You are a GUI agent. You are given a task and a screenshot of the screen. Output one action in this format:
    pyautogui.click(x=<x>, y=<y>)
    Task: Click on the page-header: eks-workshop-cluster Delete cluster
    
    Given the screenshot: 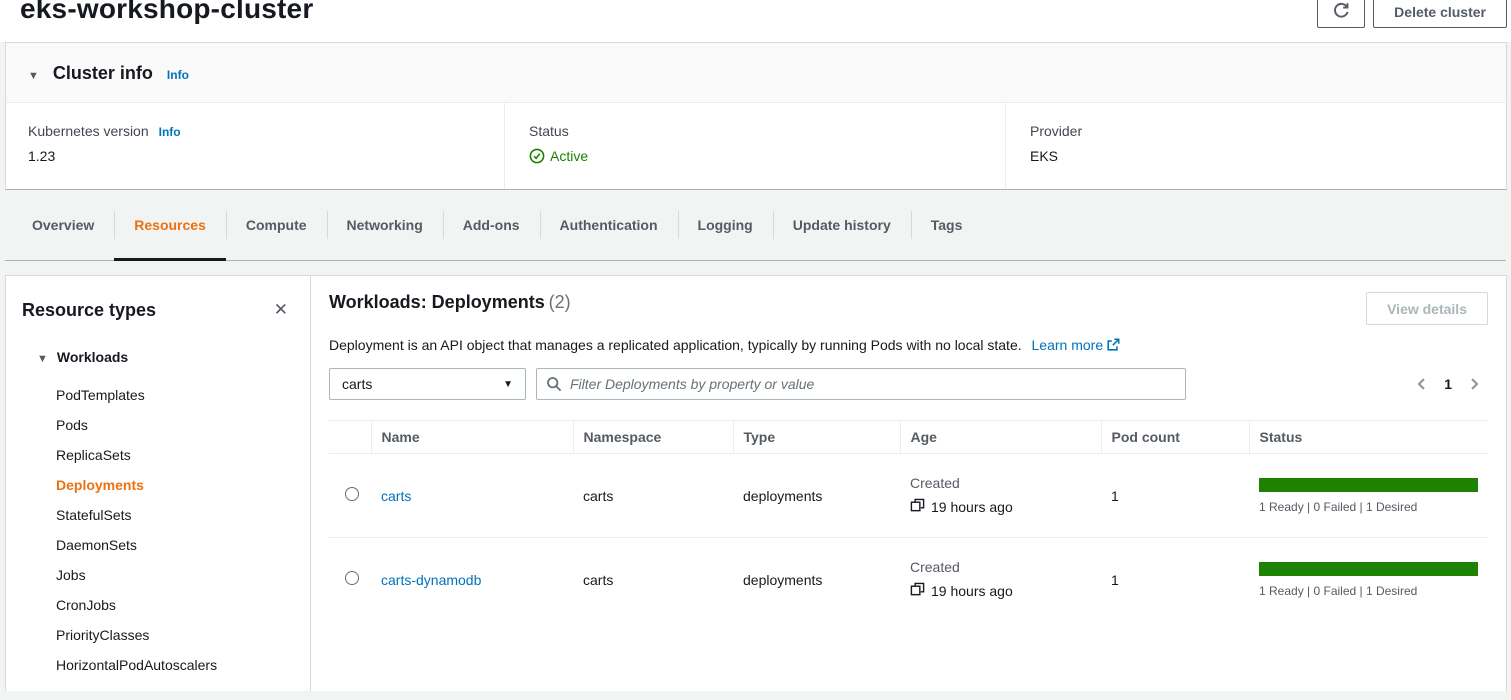 What is the action you would take?
    pyautogui.click(x=755, y=21)
    